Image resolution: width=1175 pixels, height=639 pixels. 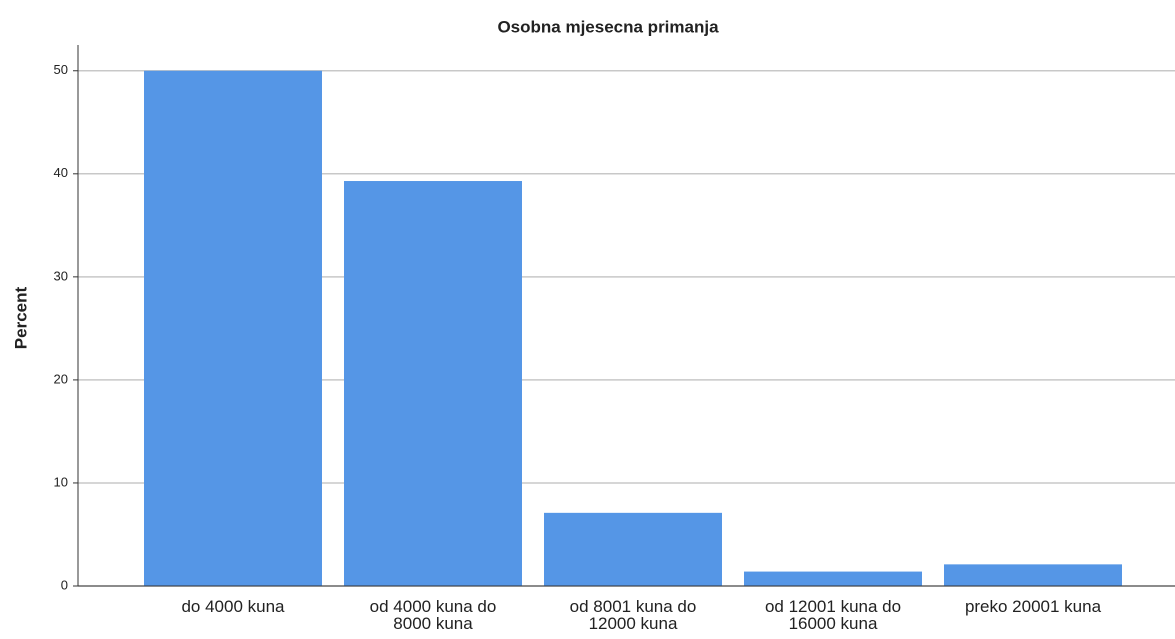 I want to click on x-tick-label: od 4000 kuna do 8000 kuna, so click(x=433, y=615).